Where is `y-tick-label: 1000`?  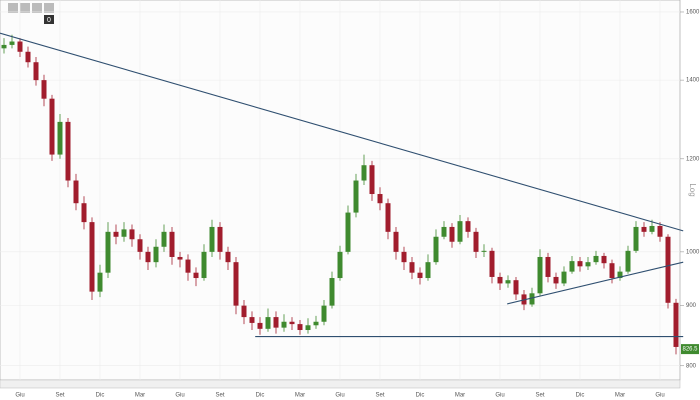
y-tick-label: 1000 is located at coordinates (693, 252).